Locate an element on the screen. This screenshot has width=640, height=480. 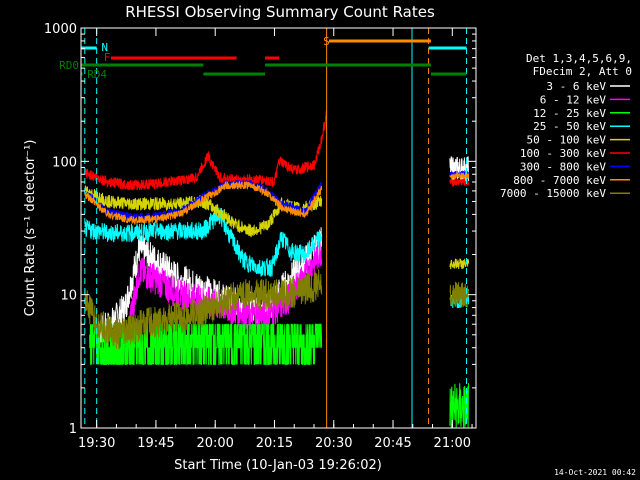
x-tick-label: 19:45 is located at coordinates (155, 443).